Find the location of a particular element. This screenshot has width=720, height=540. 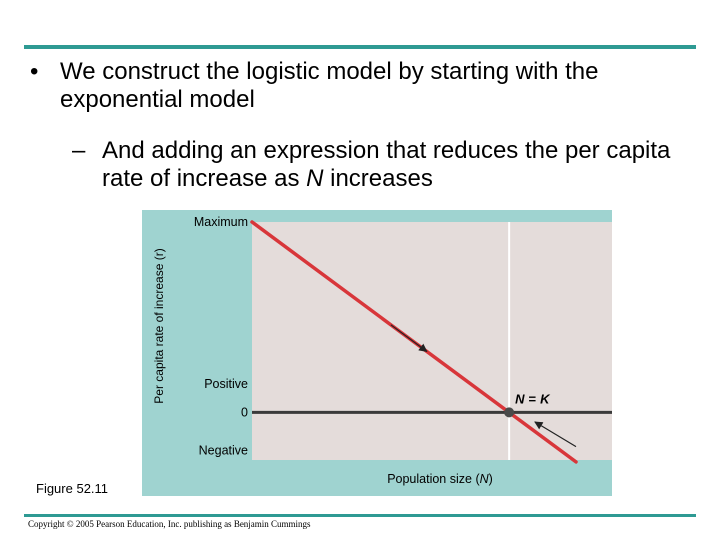

trend-arrow-down is located at coordinates (409, 338).